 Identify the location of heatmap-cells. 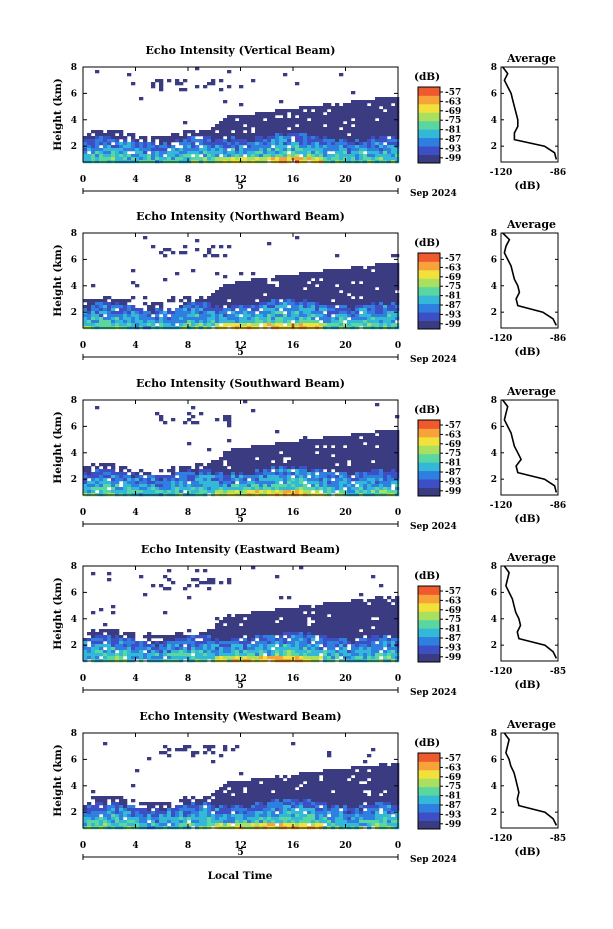
(241, 614).